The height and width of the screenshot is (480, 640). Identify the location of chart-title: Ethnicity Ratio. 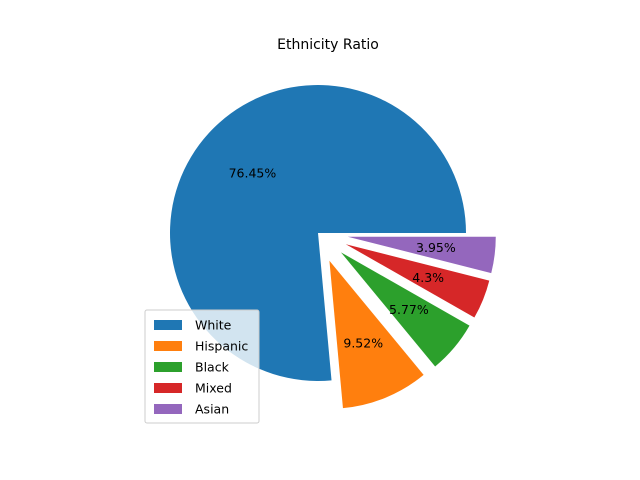
(328, 45).